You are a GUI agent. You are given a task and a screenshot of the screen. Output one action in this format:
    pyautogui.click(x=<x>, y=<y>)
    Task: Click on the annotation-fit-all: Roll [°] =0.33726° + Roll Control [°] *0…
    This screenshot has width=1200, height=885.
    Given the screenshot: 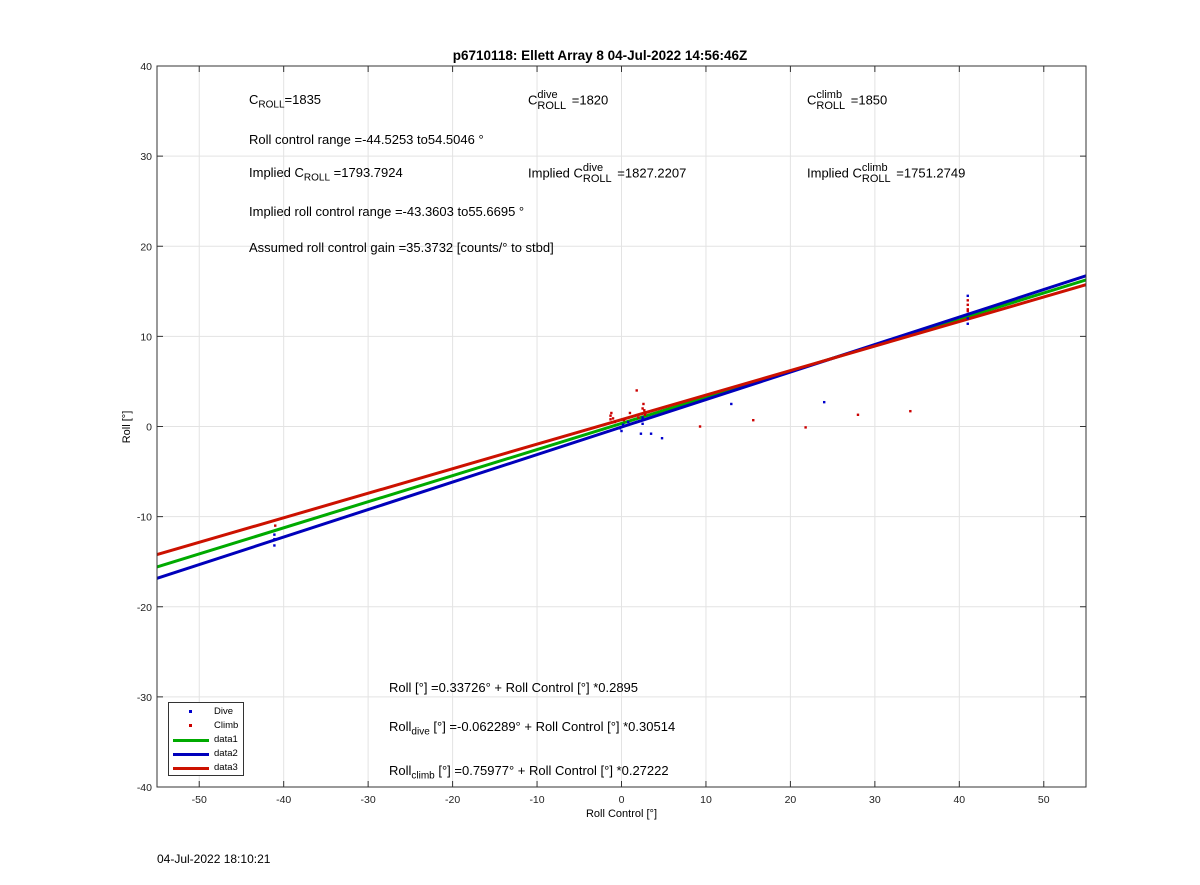 What is the action you would take?
    pyautogui.click(x=514, y=687)
    